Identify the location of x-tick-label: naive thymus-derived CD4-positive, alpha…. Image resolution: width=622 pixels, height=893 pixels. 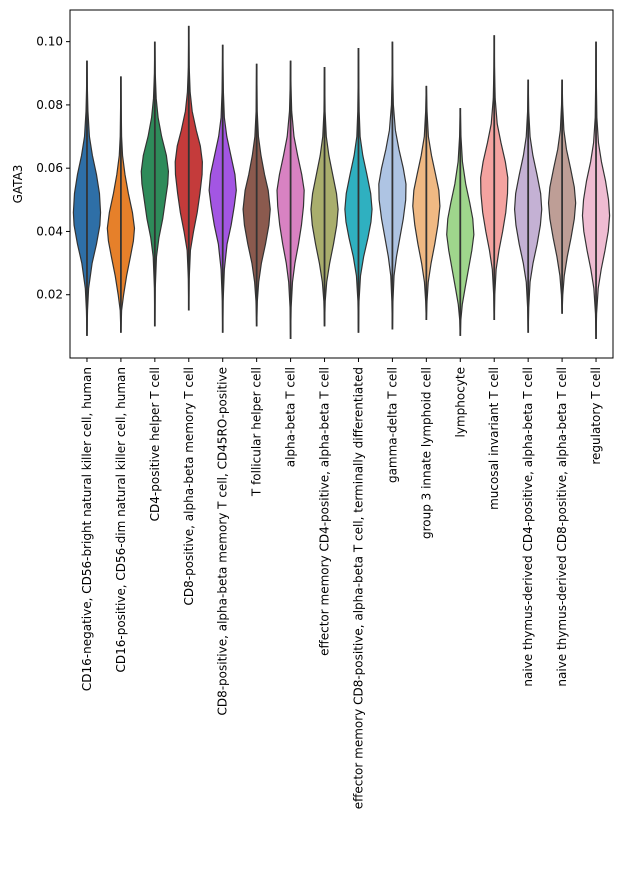
(528, 527).